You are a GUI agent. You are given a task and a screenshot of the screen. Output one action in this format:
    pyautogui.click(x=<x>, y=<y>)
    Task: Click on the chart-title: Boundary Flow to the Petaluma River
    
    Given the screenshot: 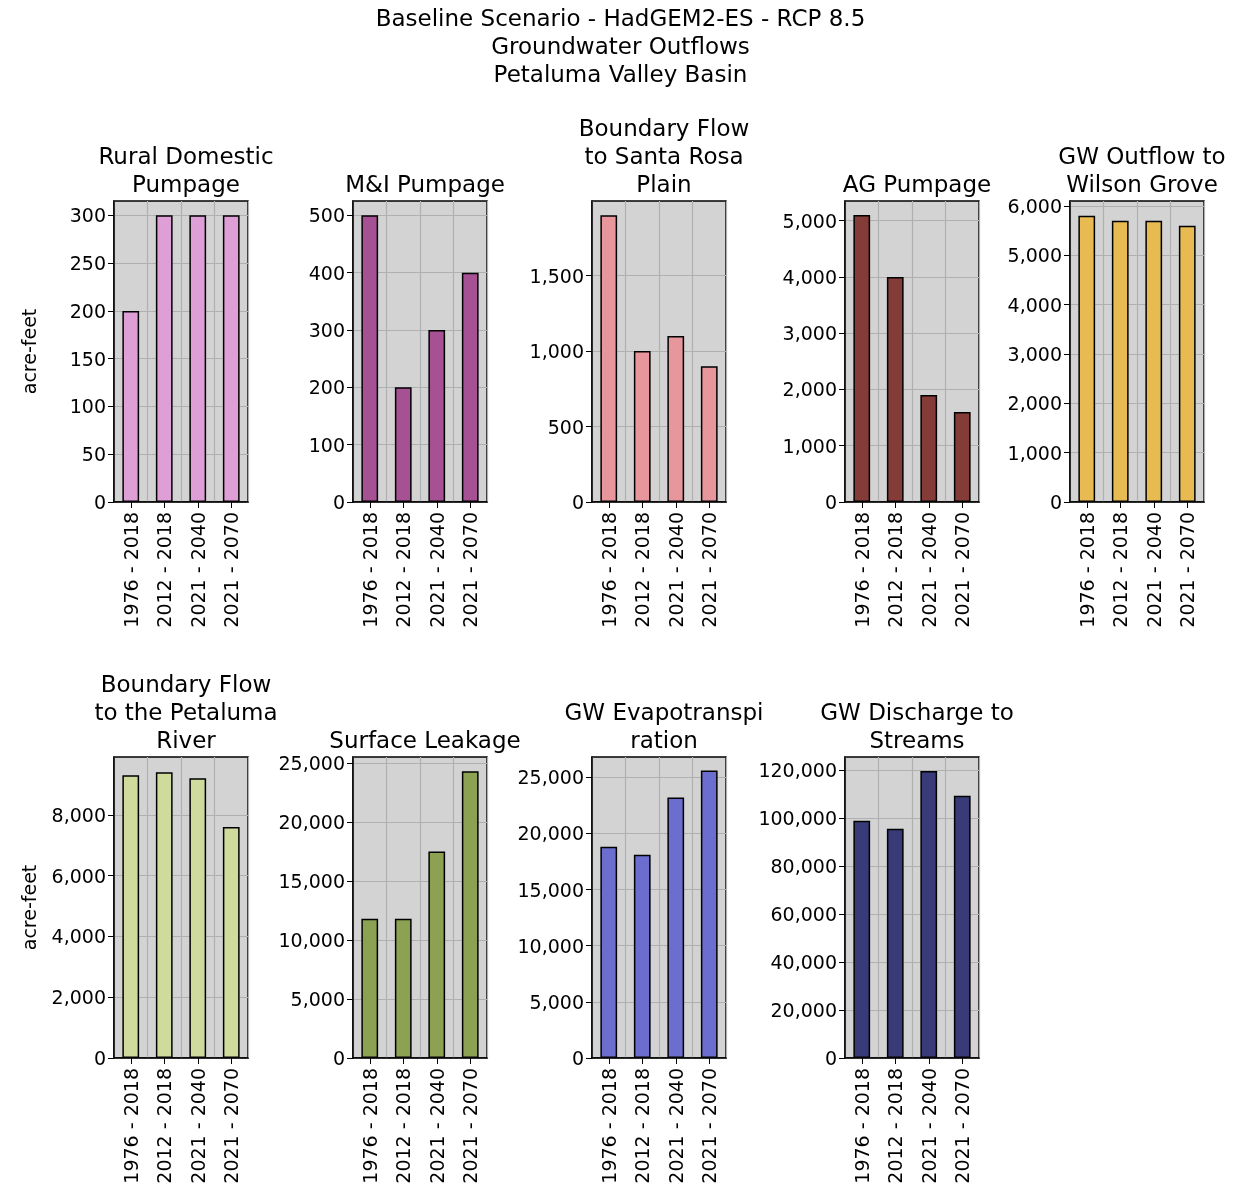 What is the action you would take?
    pyautogui.click(x=186, y=712)
    